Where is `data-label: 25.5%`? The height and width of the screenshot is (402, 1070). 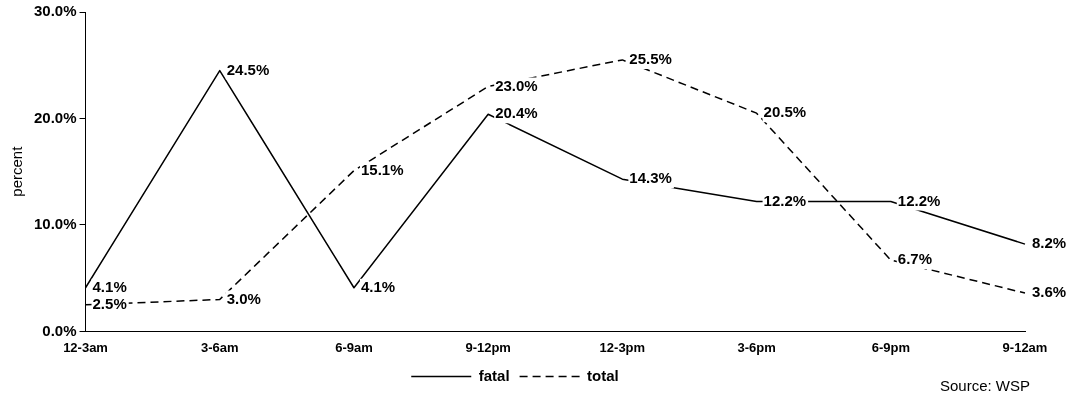 data-label: 25.5% is located at coordinates (650, 59).